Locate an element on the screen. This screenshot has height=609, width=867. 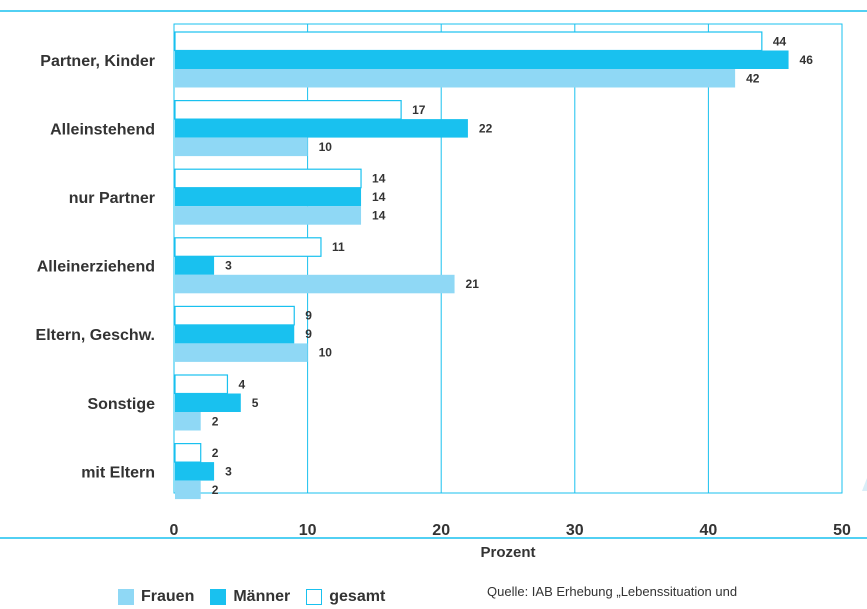
value-label-maenner-partner-kinder: 46 is located at coordinates (807, 60).